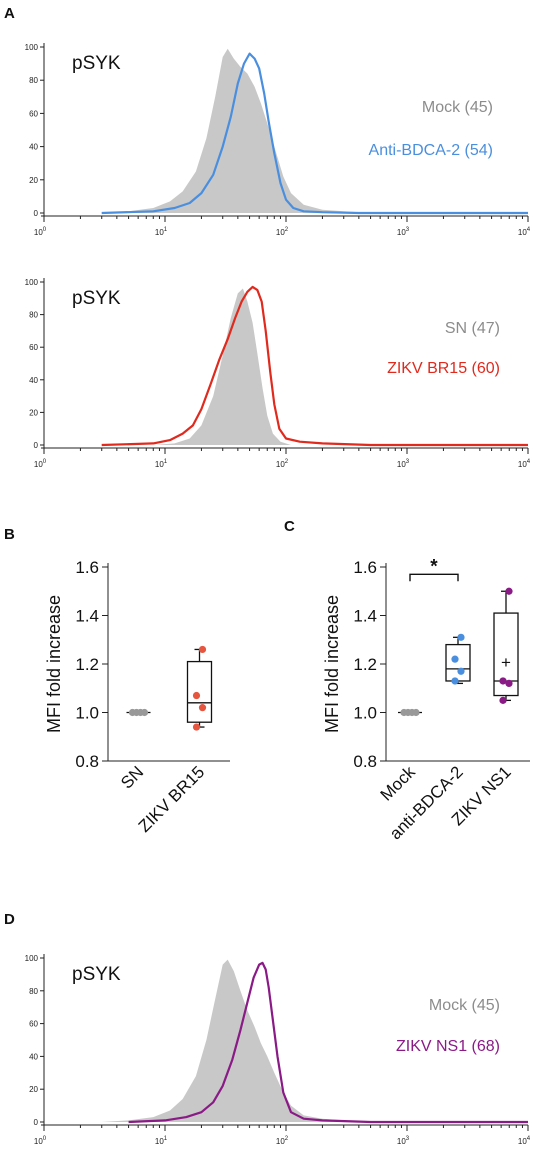 This screenshot has height=1164, width=535. What do you see at coordinates (464, 1005) in the screenshot?
I see `legend-entry-0: Mock (45)` at bounding box center [464, 1005].